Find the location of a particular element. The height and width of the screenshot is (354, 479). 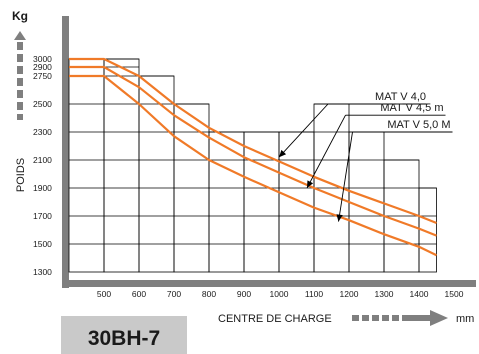

y-tick-label: 1900 is located at coordinates (42, 188).